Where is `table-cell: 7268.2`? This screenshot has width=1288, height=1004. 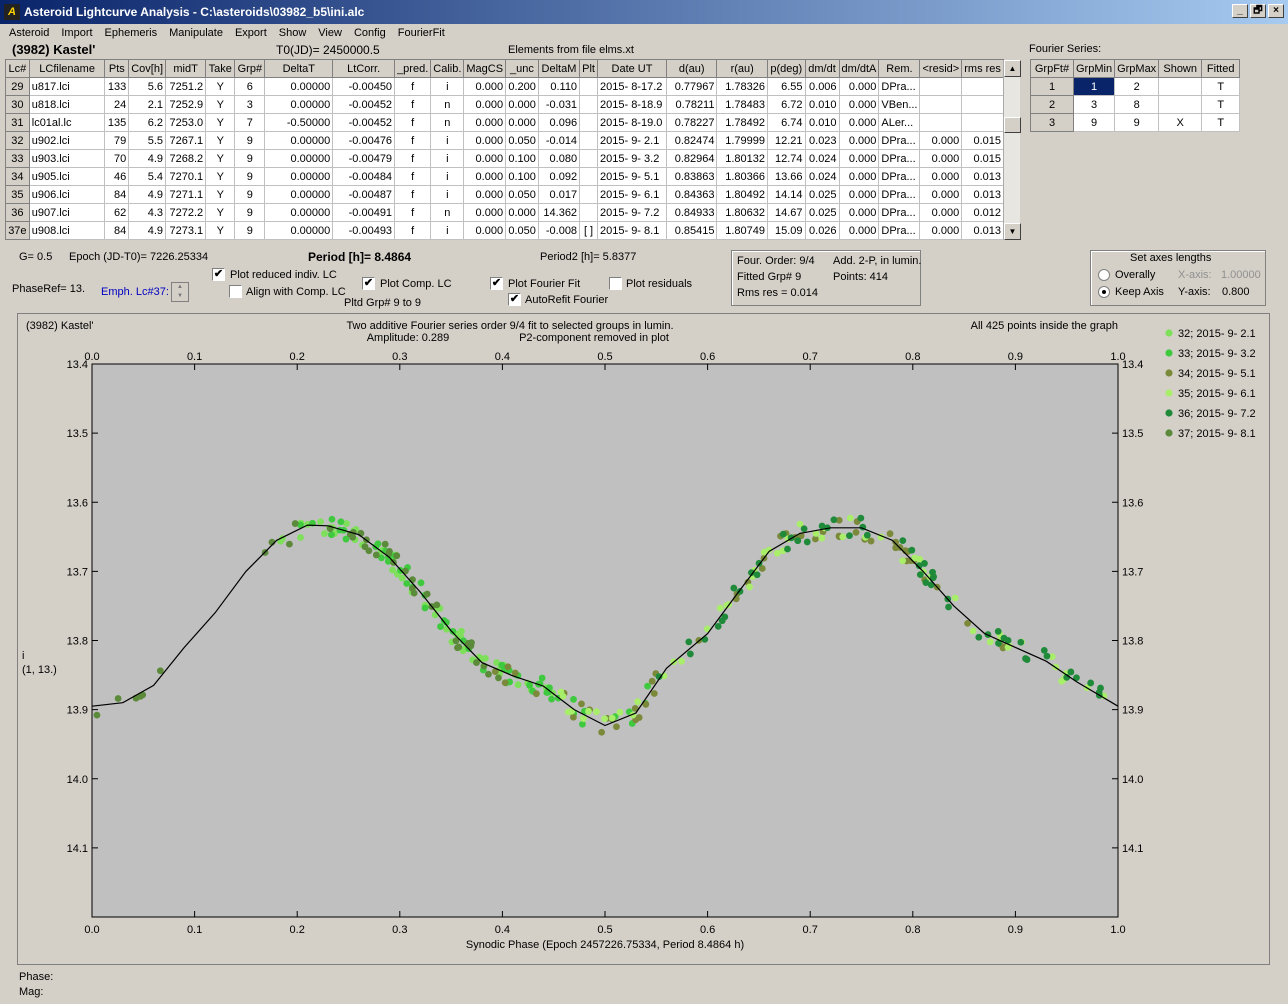
table-cell: 7268.2 is located at coordinates (186, 158).